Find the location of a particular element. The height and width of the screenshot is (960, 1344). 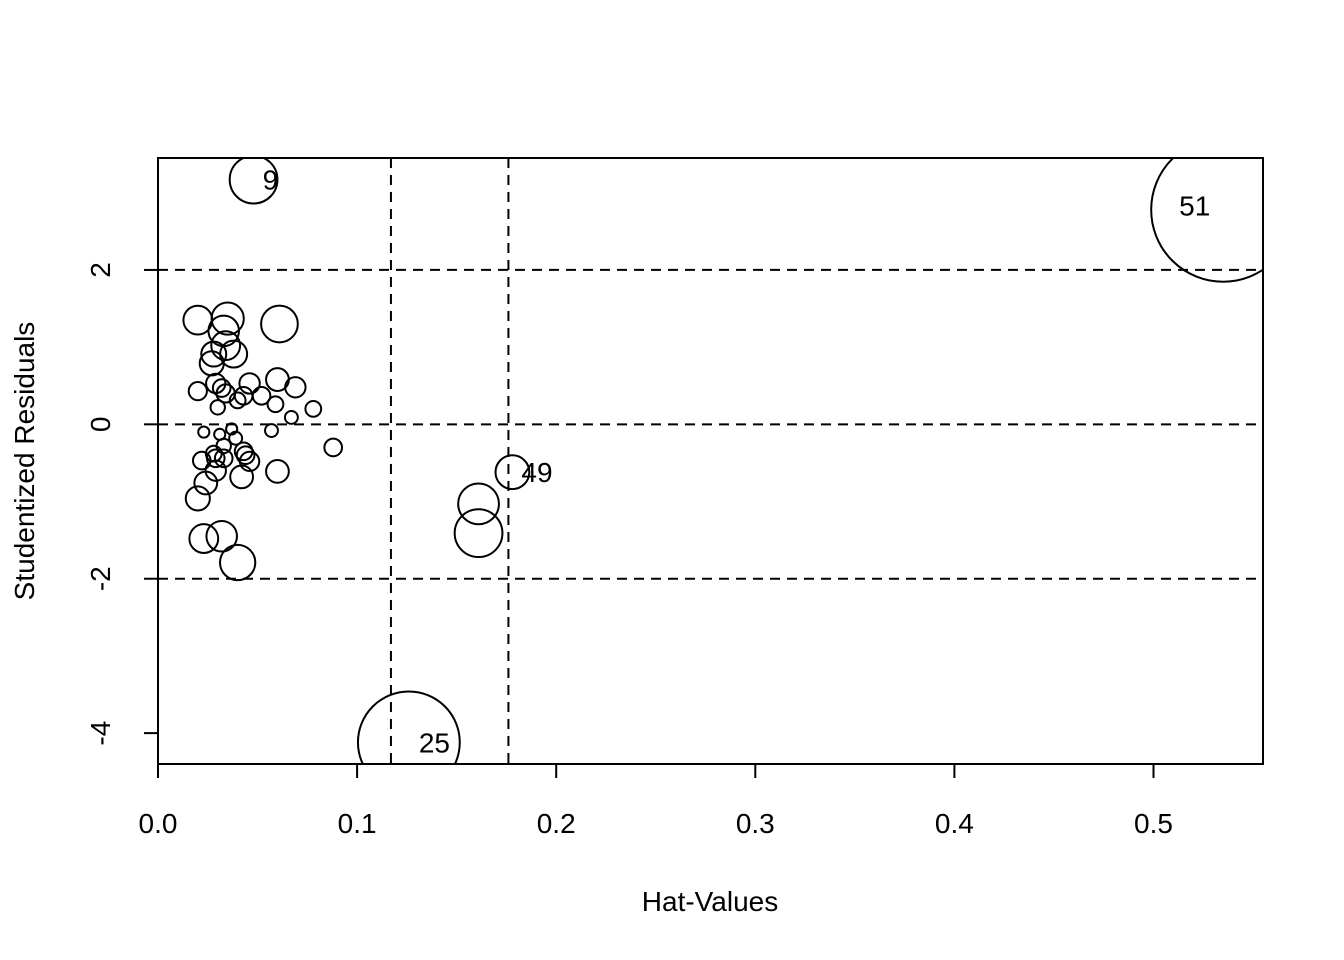

y-tick-label: -4 is located at coordinates (100, 733).